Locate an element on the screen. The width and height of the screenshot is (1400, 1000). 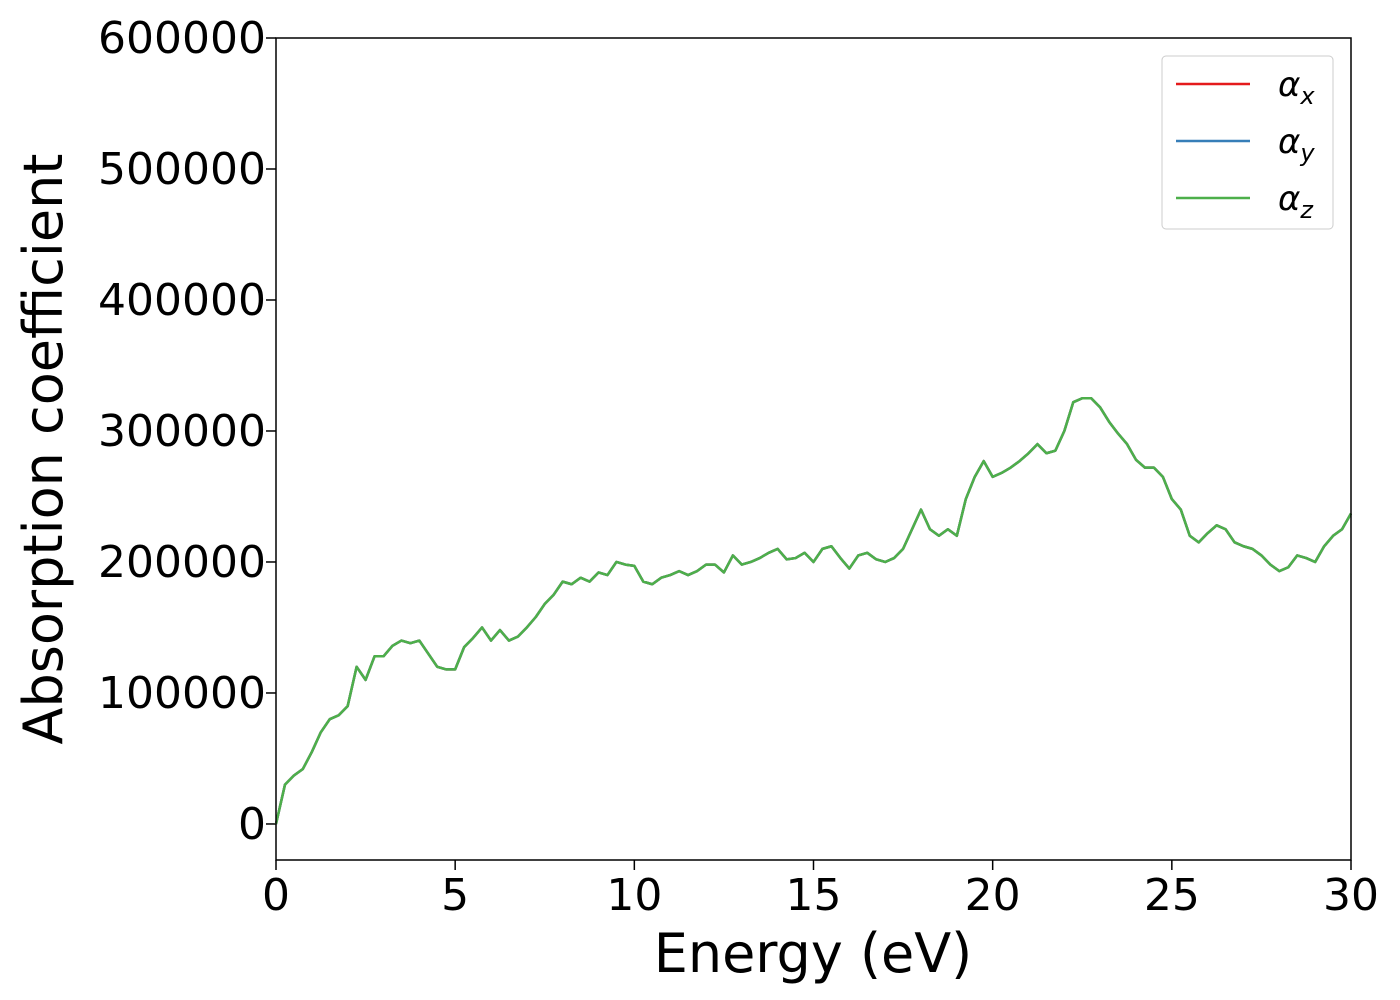
y-tick-label: 600000 is located at coordinates (182, 38).